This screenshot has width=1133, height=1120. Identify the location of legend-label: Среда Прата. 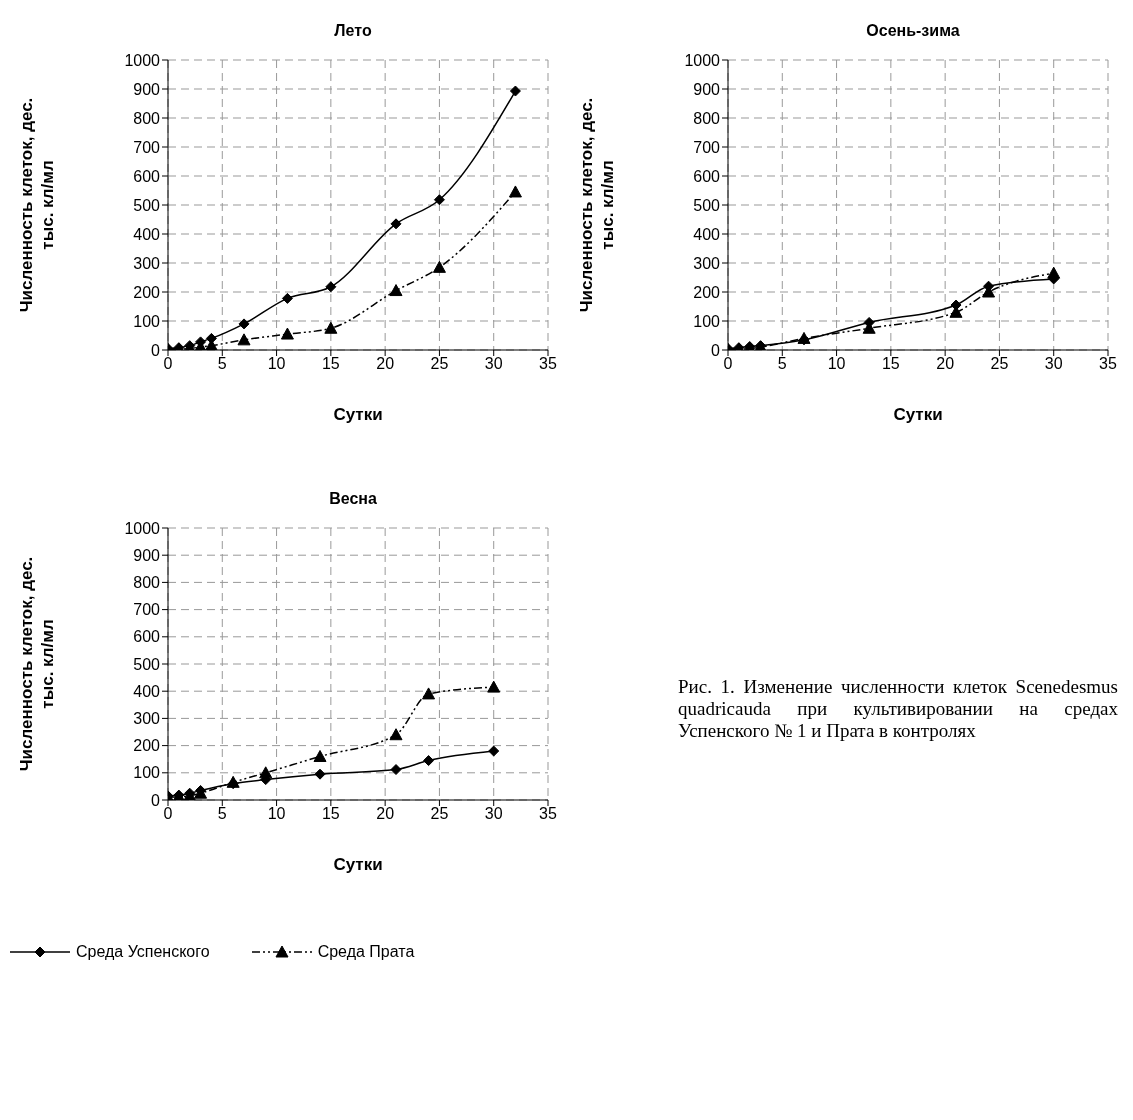
(366, 952).